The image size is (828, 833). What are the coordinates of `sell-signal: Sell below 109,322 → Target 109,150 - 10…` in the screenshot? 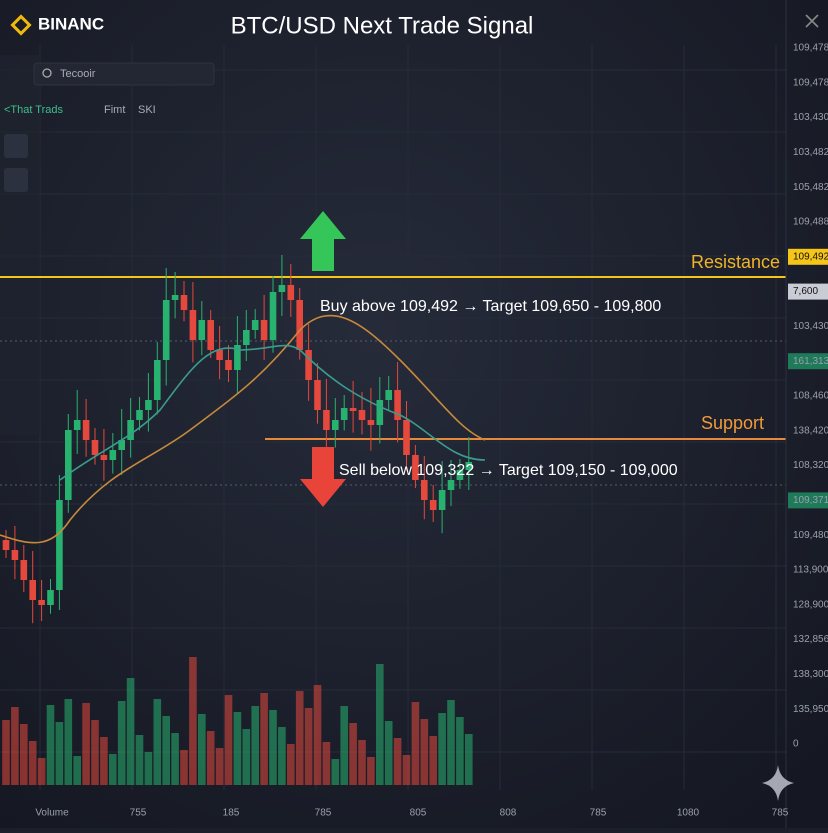 It's located at (508, 470).